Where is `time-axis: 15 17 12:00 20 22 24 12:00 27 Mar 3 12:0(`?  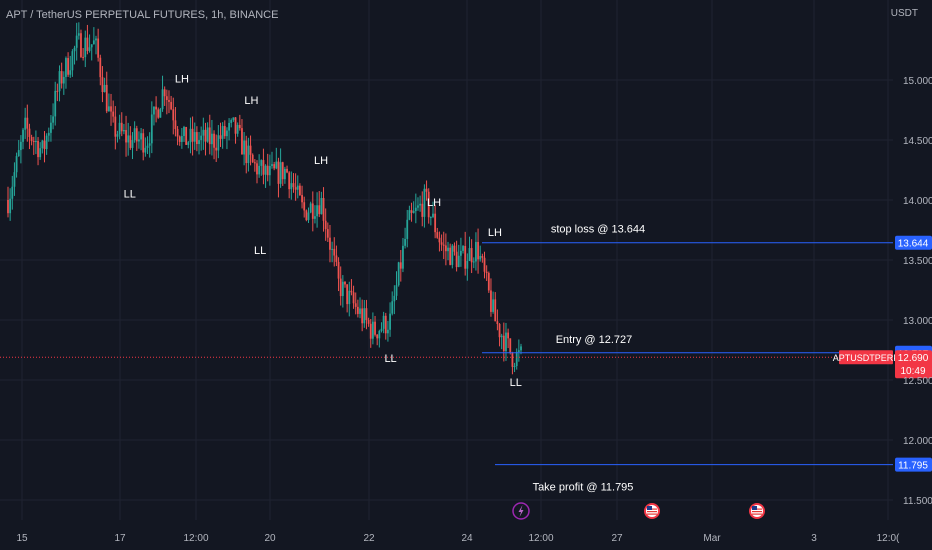
time-axis: 15 17 12:00 20 22 24 12:00 27 Mar 3 12:0( is located at coordinates (458, 538).